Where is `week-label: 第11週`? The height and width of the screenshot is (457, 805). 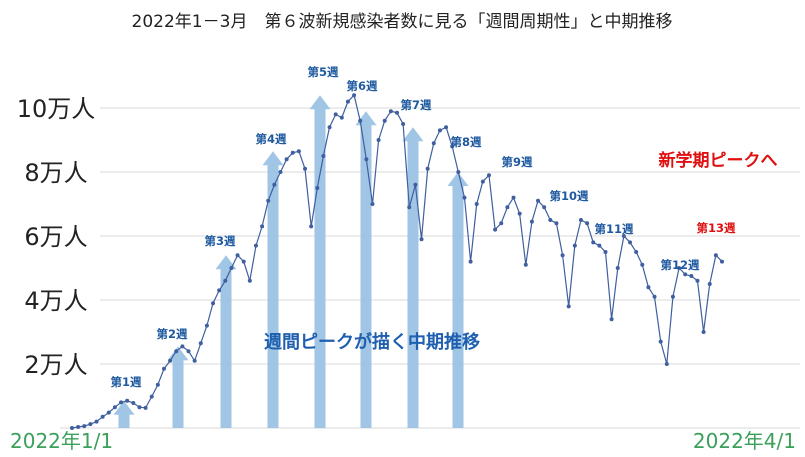
week-label: 第11週 is located at coordinates (614, 229).